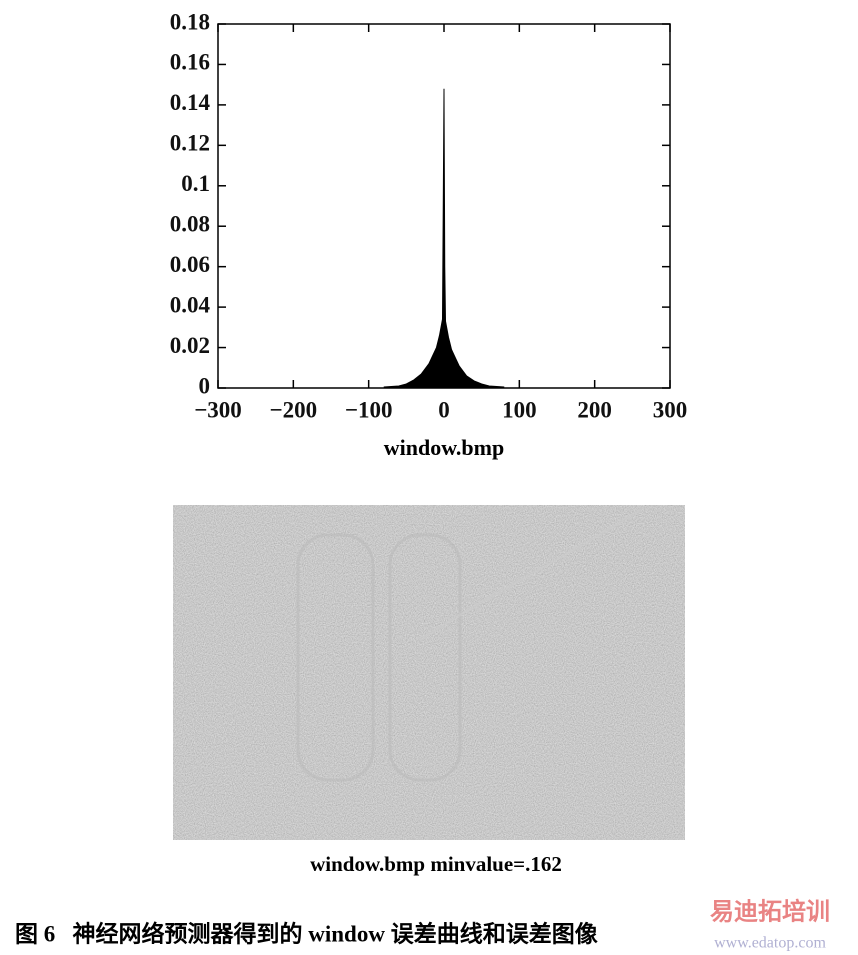 This screenshot has height=955, width=858. I want to click on y-tick-label: 0.08, so click(190, 224).